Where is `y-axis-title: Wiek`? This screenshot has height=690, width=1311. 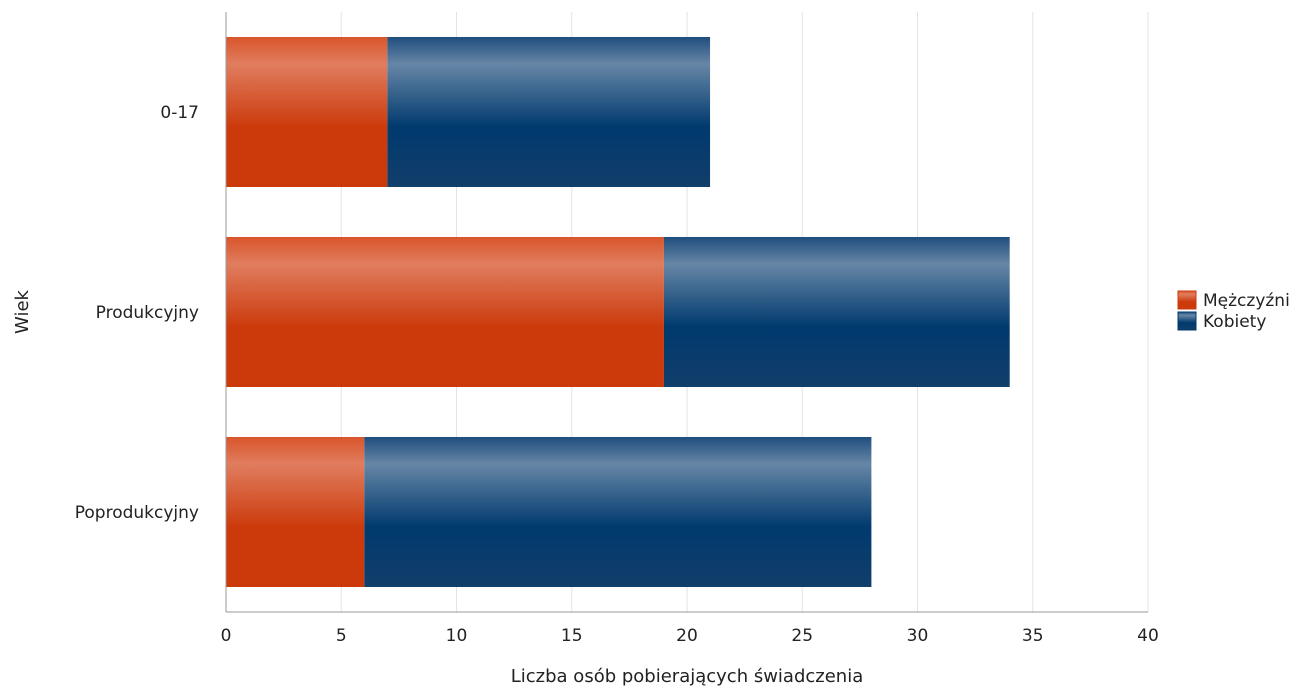 y-axis-title: Wiek is located at coordinates (22, 311).